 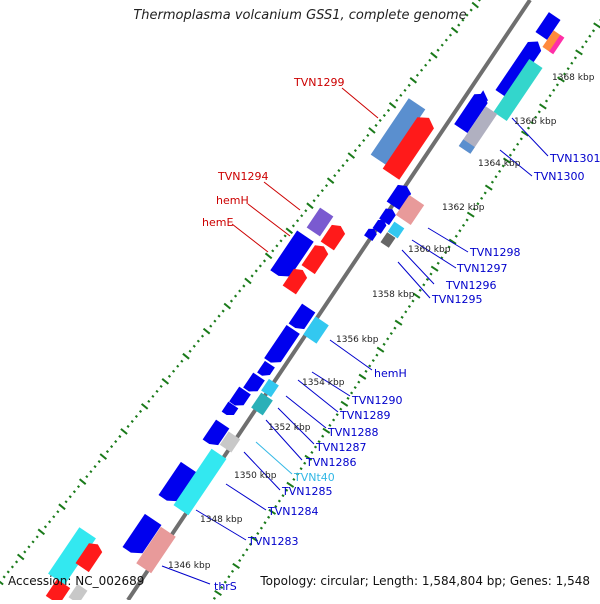 I want to click on kbp-label: 1366 kbp, so click(x=535, y=122).